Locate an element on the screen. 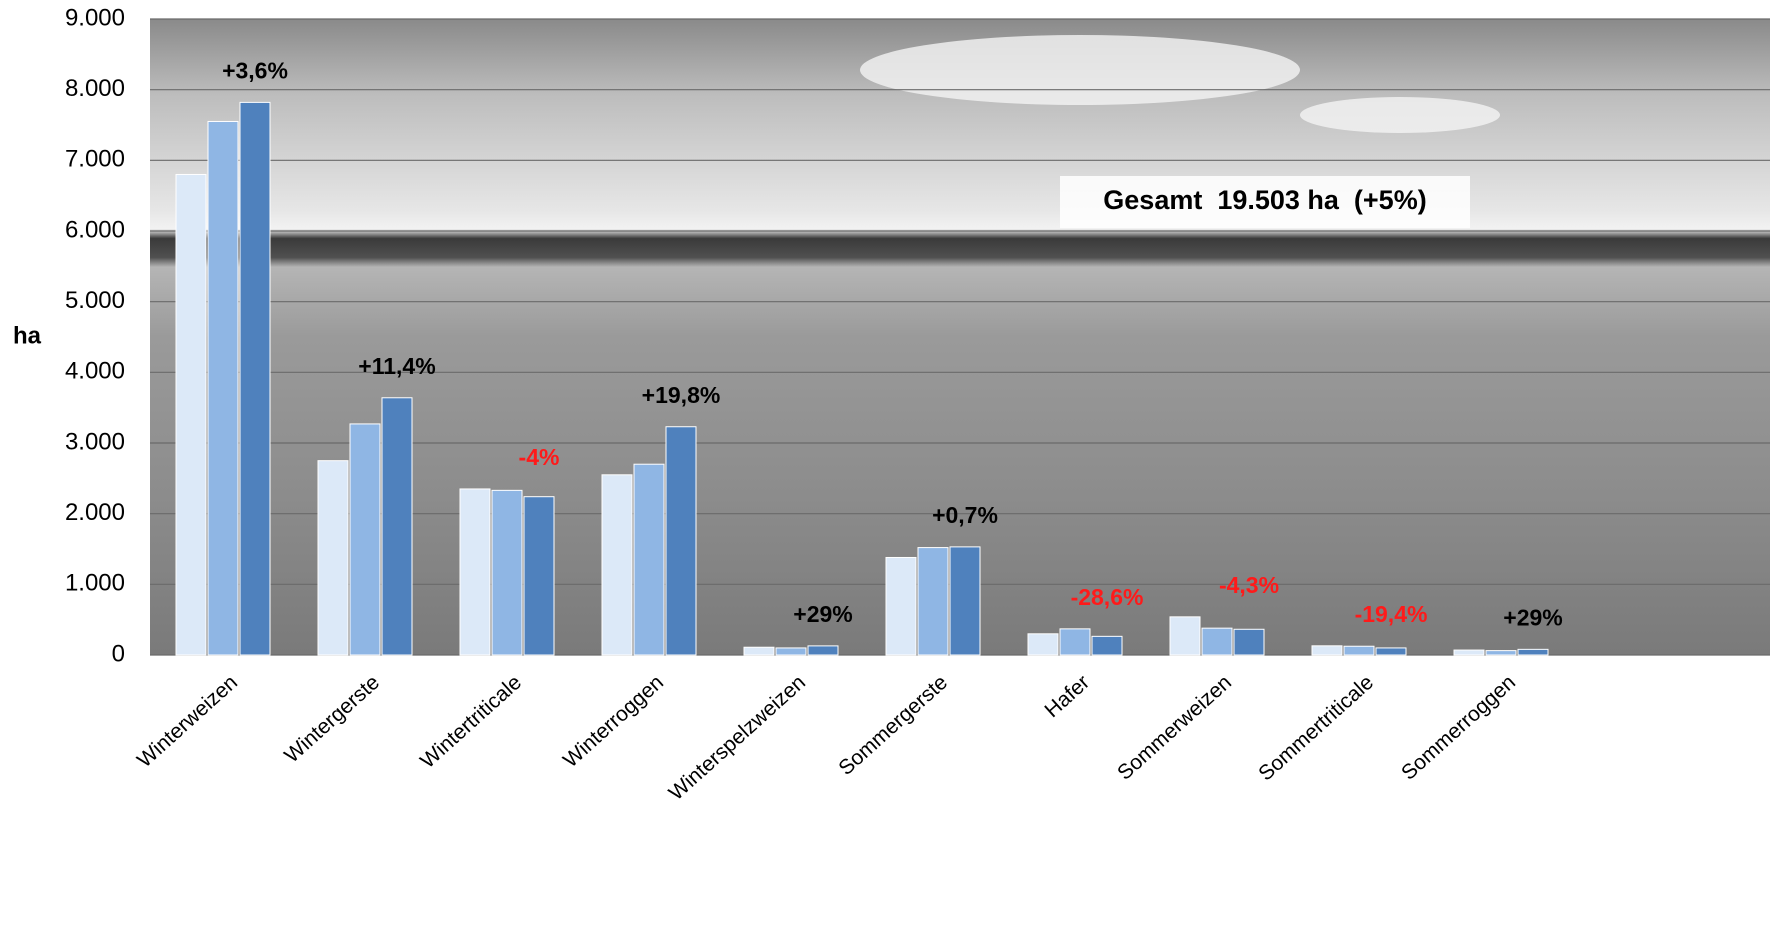 The image size is (1770, 939). y-tick-label: 0 is located at coordinates (118, 653).